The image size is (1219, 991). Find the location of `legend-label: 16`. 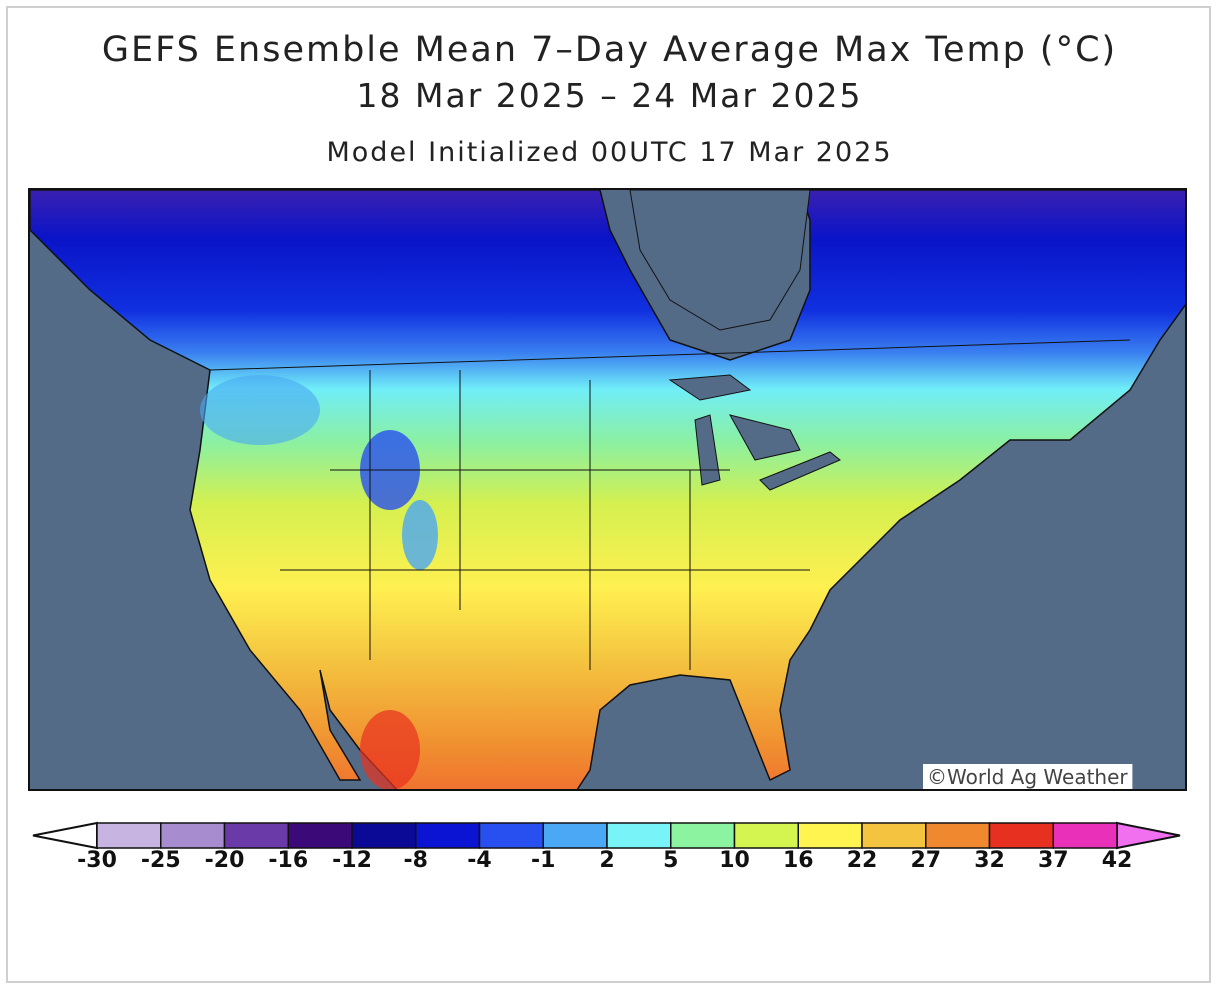

legend-label: 16 is located at coordinates (798, 860).